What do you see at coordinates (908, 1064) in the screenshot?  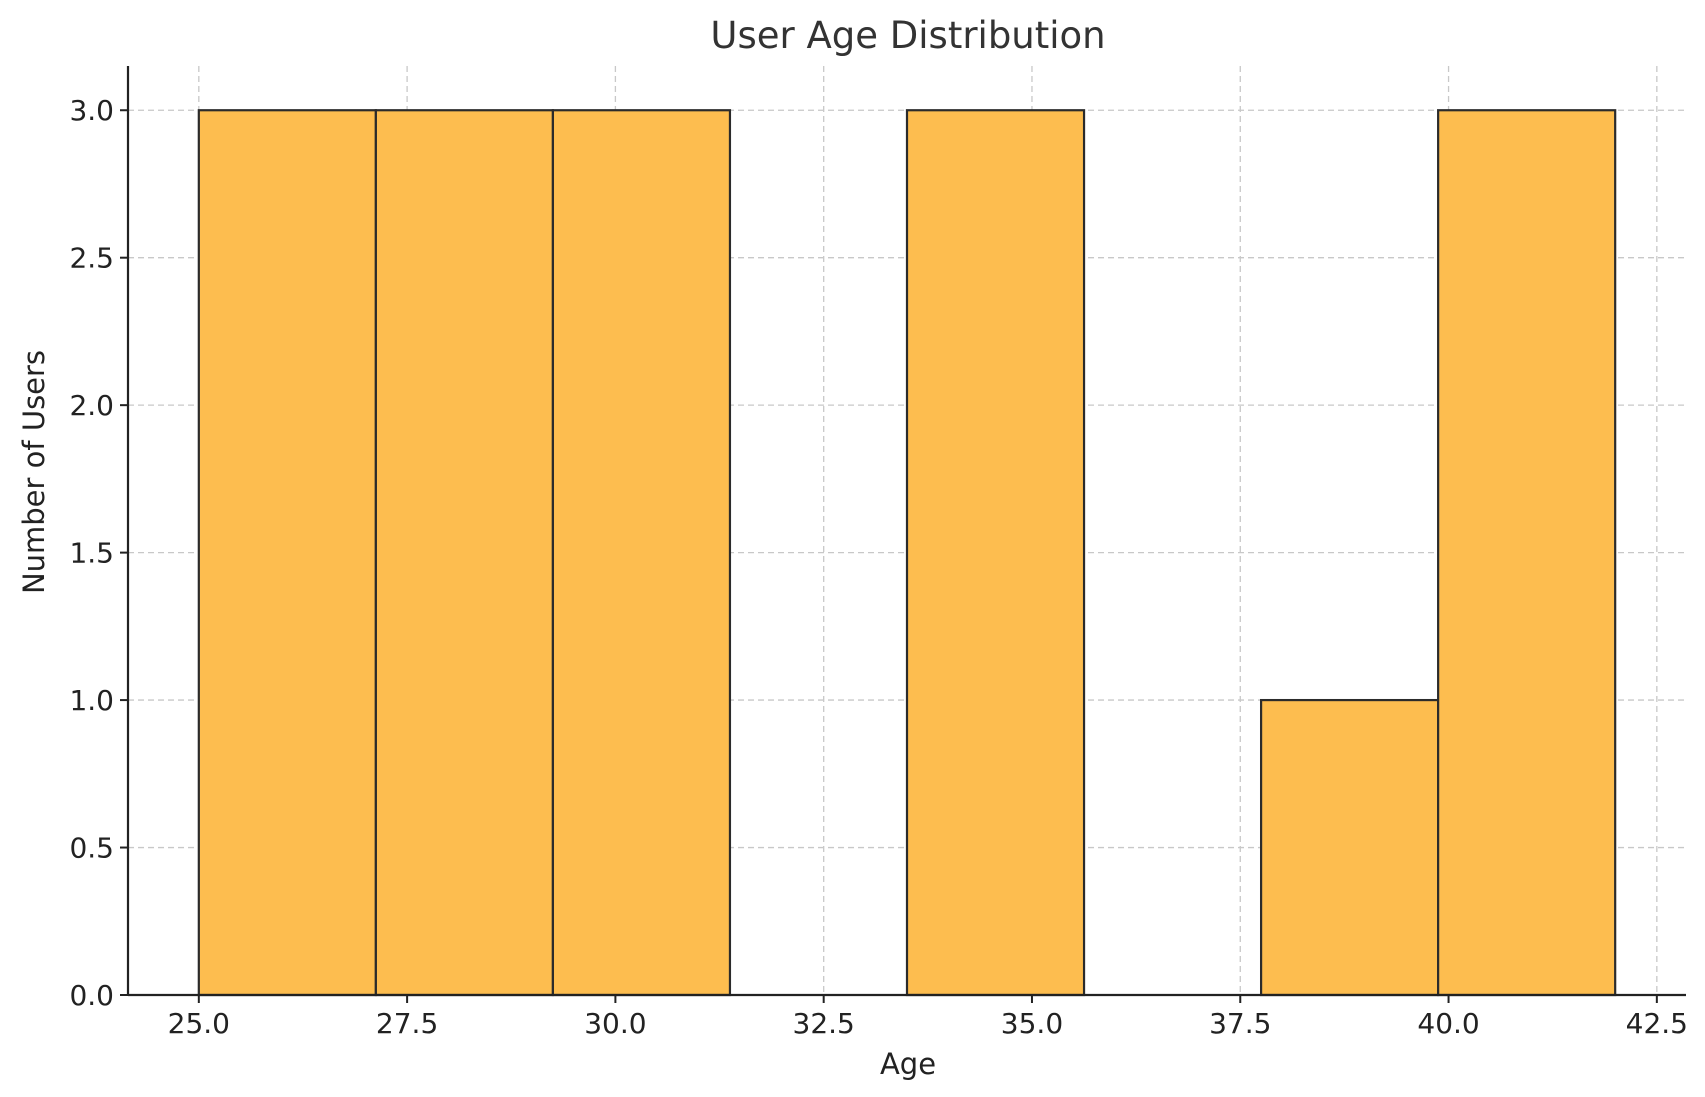 I see `x-axis-label: Age` at bounding box center [908, 1064].